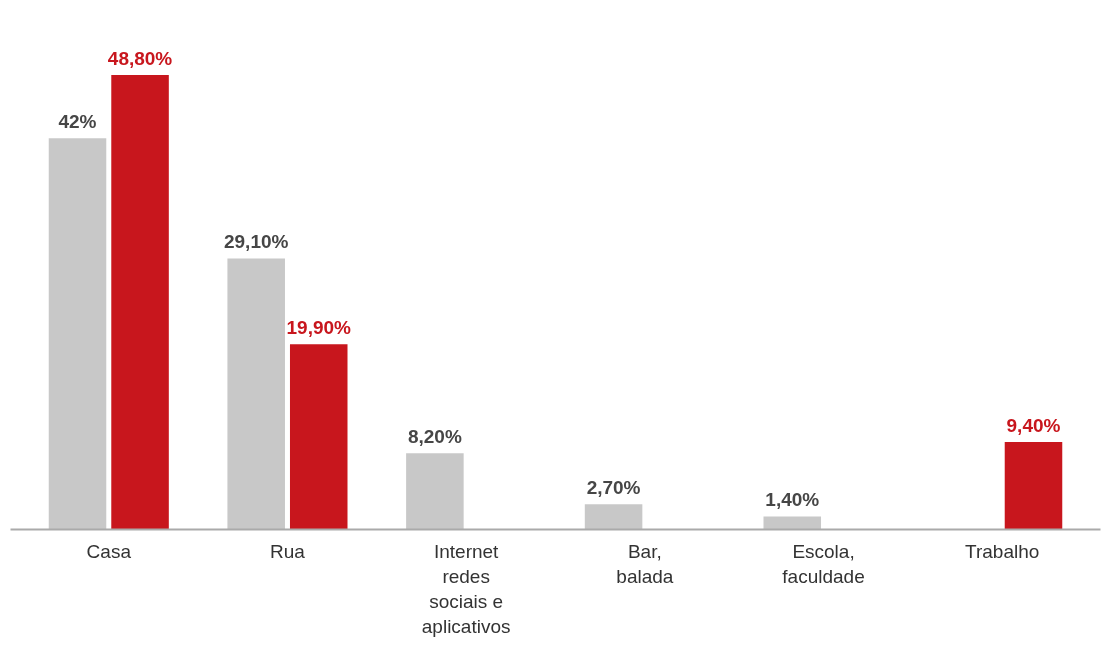 This screenshot has width=1119, height=649. Describe the element at coordinates (1002, 551) in the screenshot. I see `x-tick-label: Trabalho` at that location.